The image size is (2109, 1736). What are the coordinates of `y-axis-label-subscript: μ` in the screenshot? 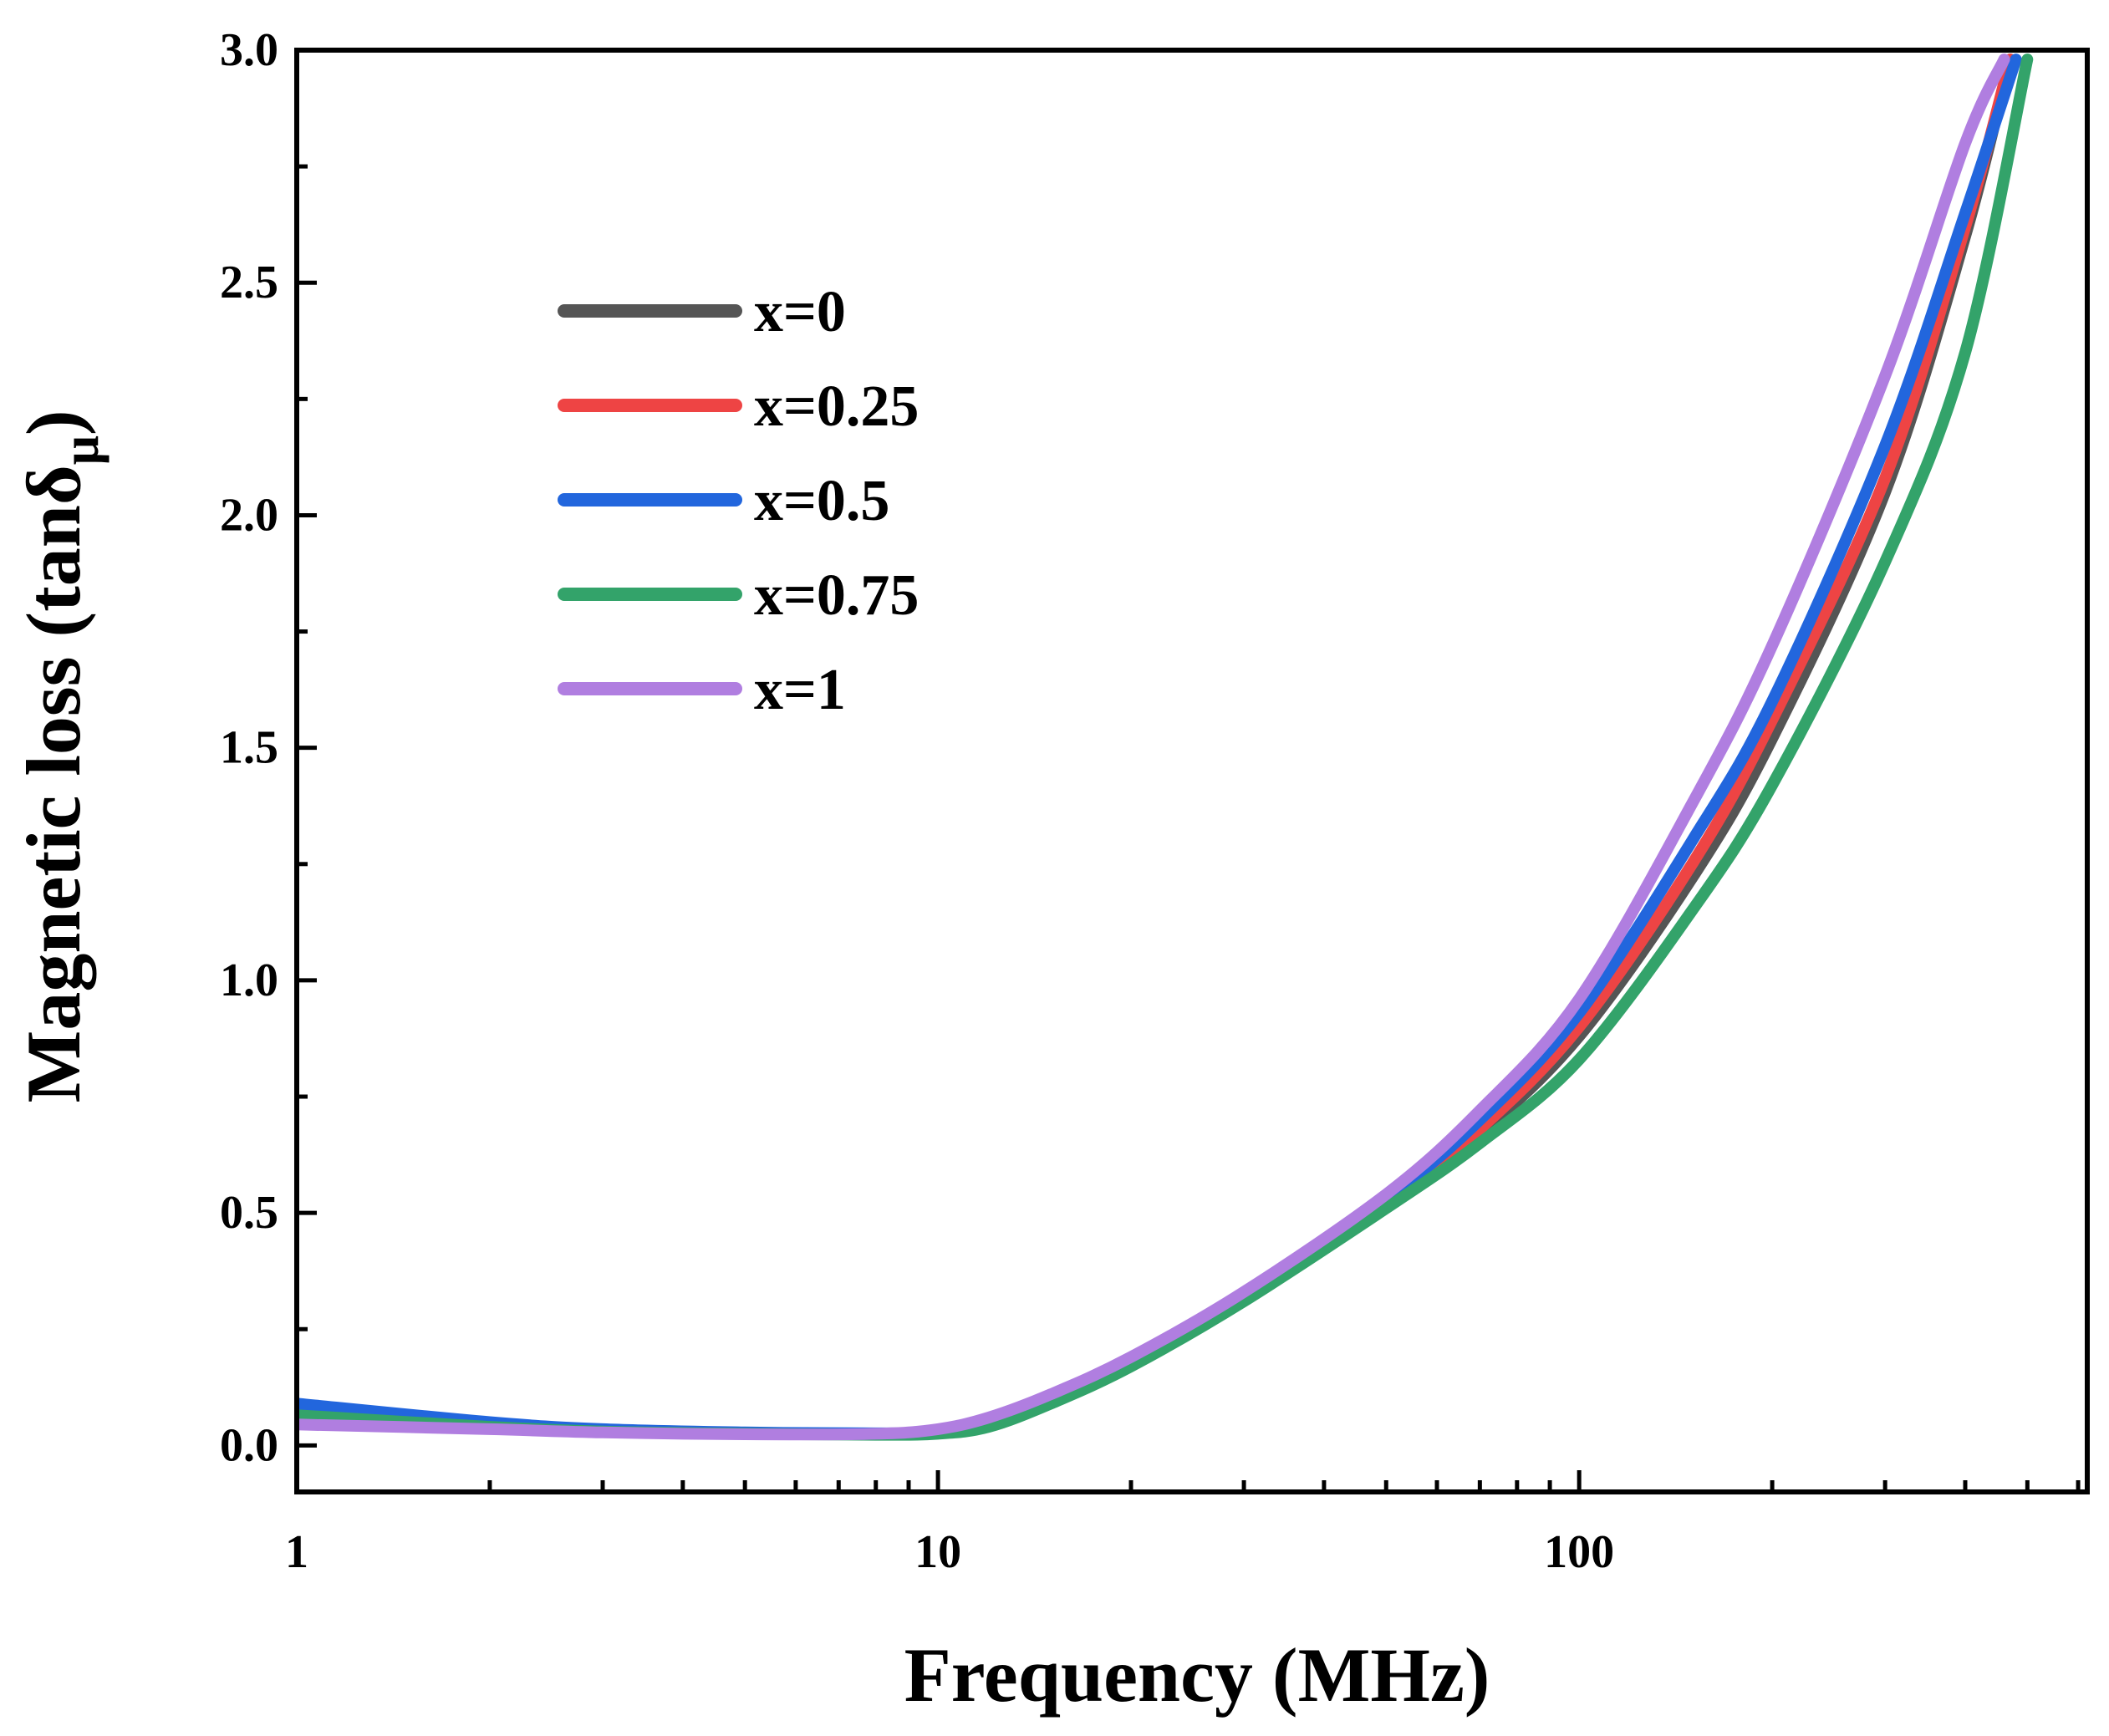 It's located at (82, 450).